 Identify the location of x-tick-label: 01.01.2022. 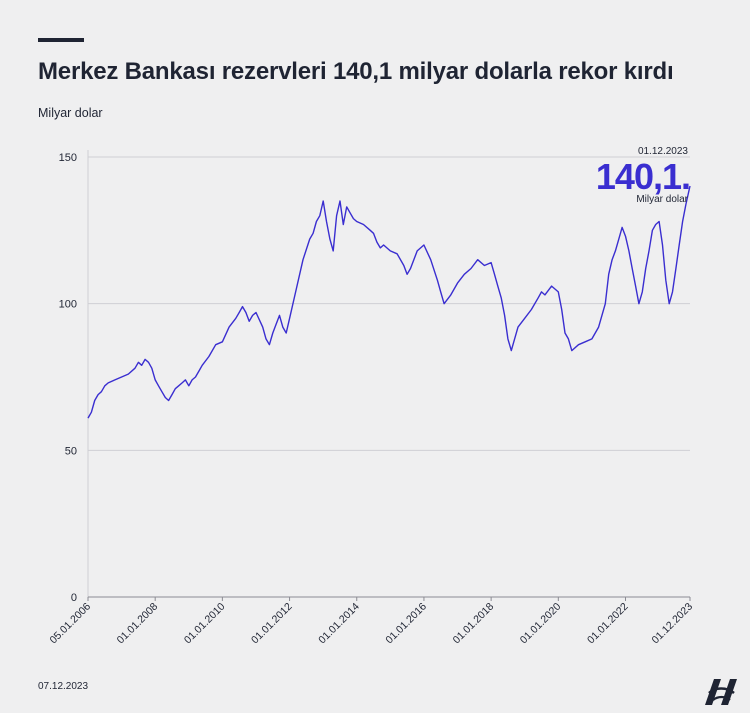
(608, 624).